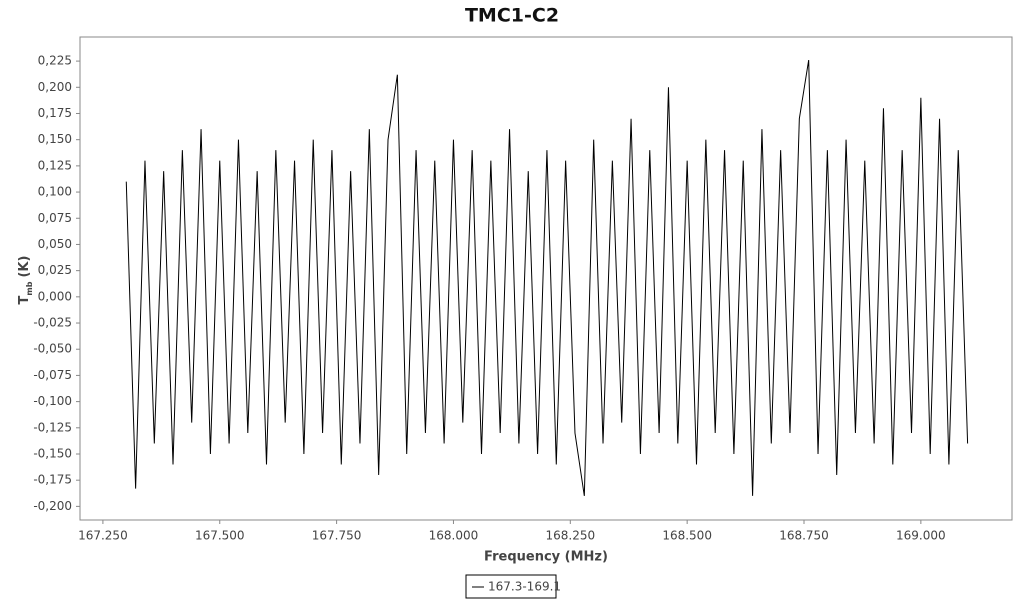 This screenshot has height=600, width=1024. What do you see at coordinates (337, 536) in the screenshot?
I see `x-tick-label: 167.750` at bounding box center [337, 536].